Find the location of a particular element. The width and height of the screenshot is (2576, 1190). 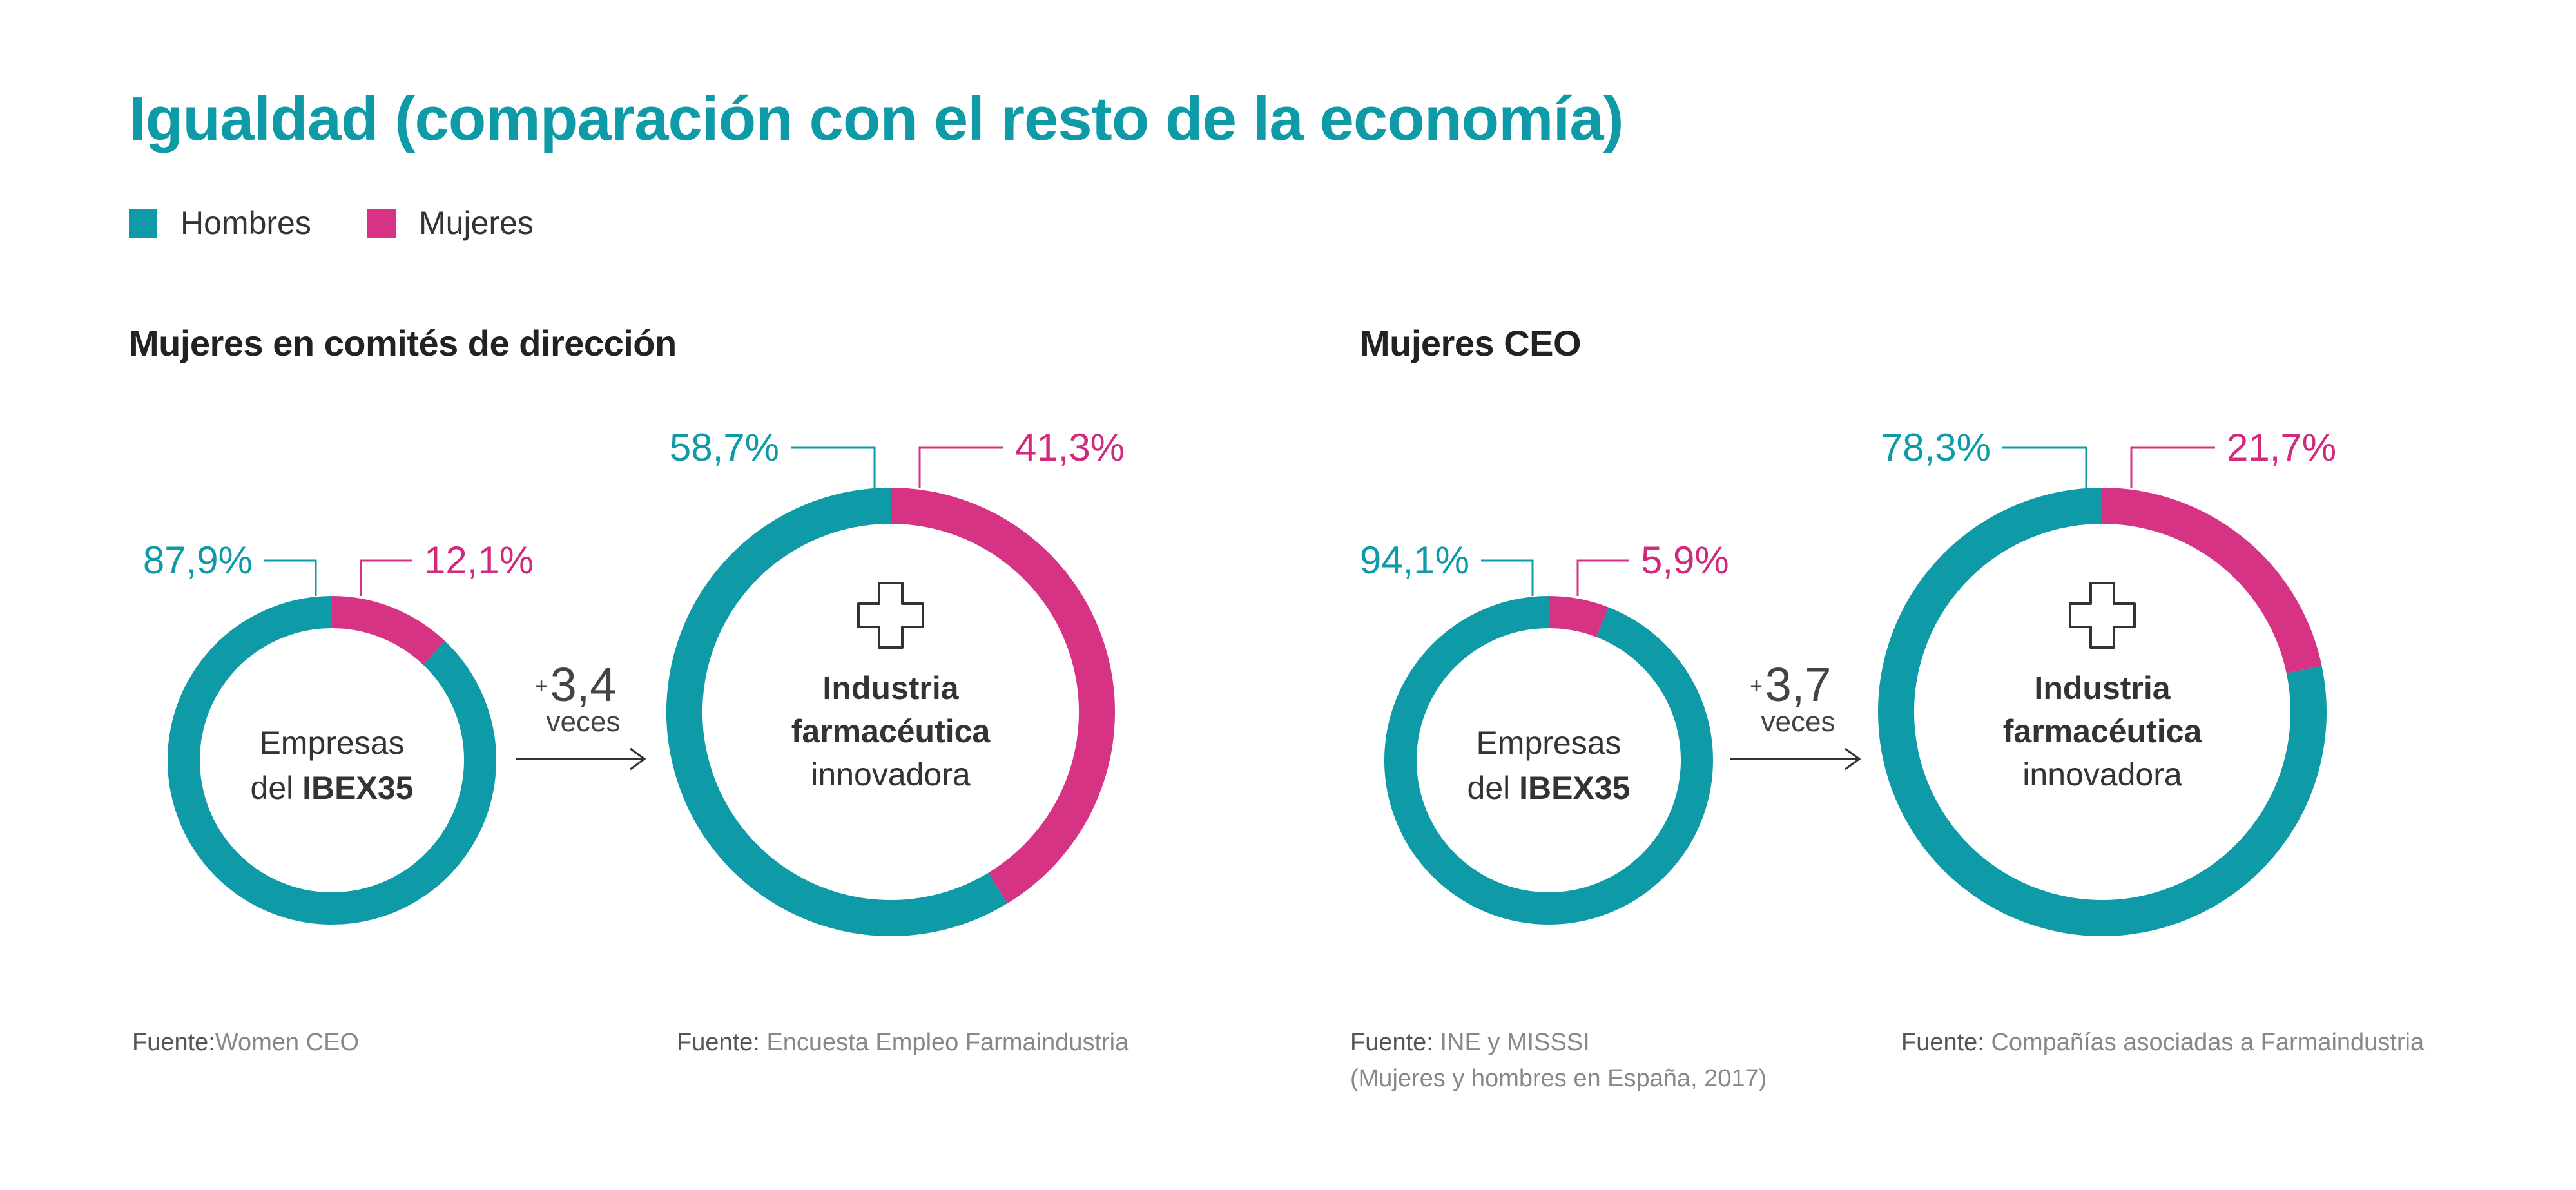

legend-label-men: Hombres is located at coordinates (245, 223).